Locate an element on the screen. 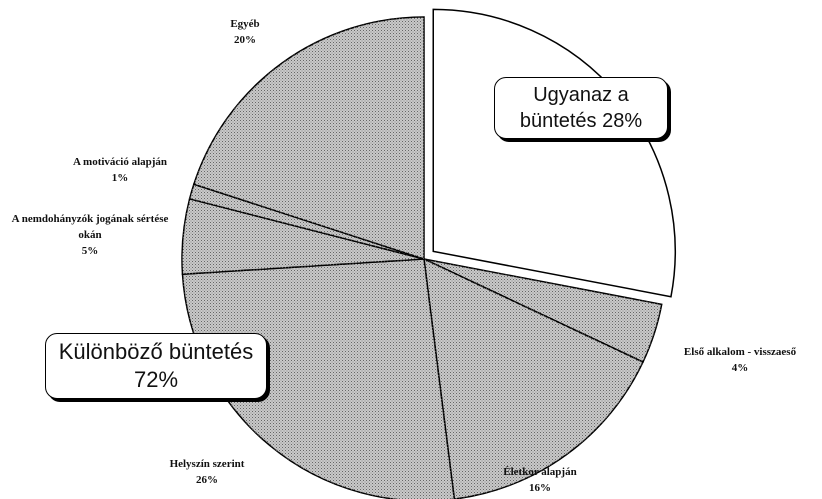  slice-value: 4% is located at coordinates (740, 368).